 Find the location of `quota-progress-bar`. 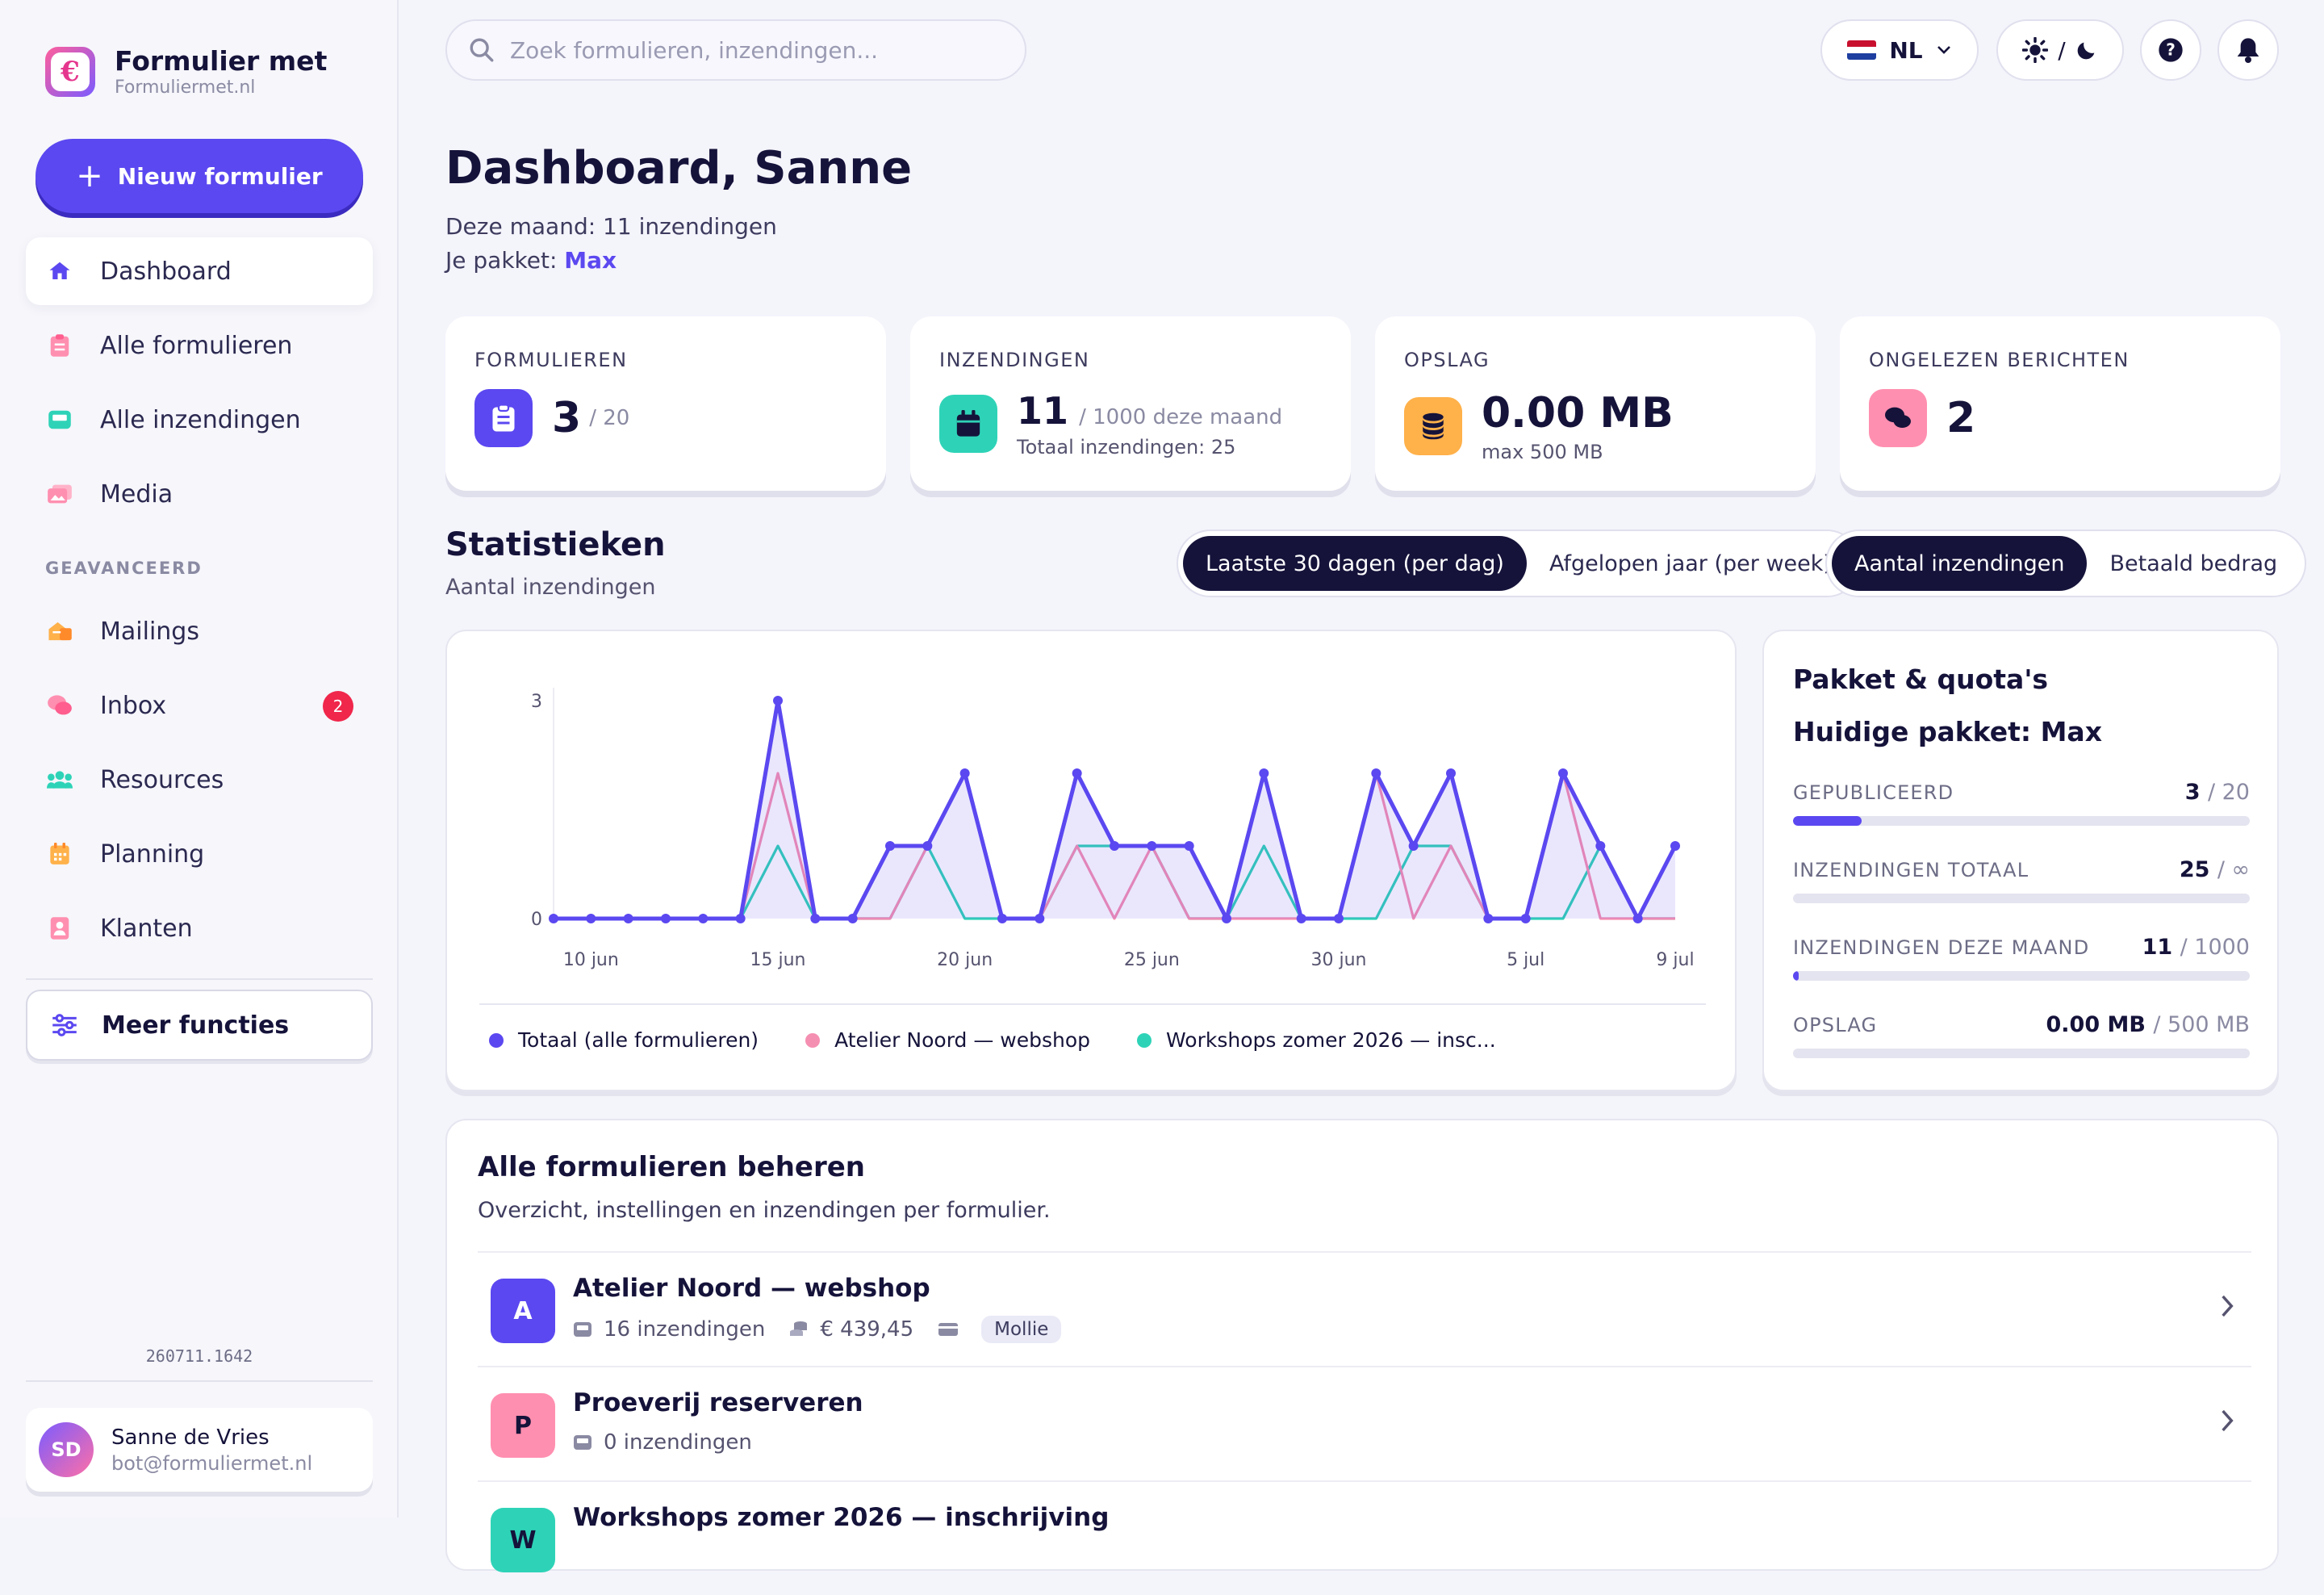

quota-progress-bar is located at coordinates (2021, 821).